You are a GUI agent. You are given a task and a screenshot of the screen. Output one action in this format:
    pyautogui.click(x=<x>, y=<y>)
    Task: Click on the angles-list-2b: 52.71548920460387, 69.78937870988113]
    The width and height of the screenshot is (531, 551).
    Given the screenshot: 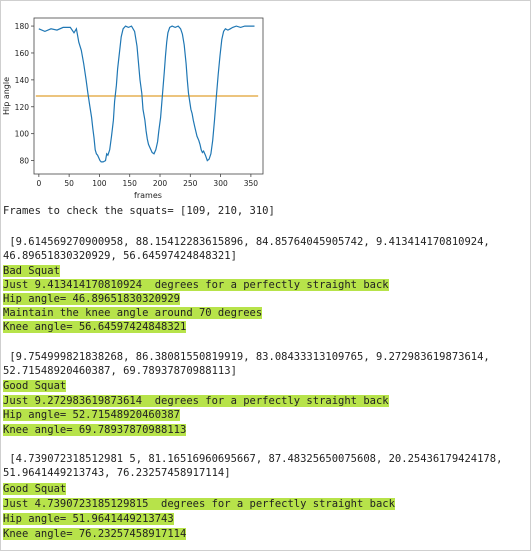 What is the action you would take?
    pyautogui.click(x=120, y=371)
    